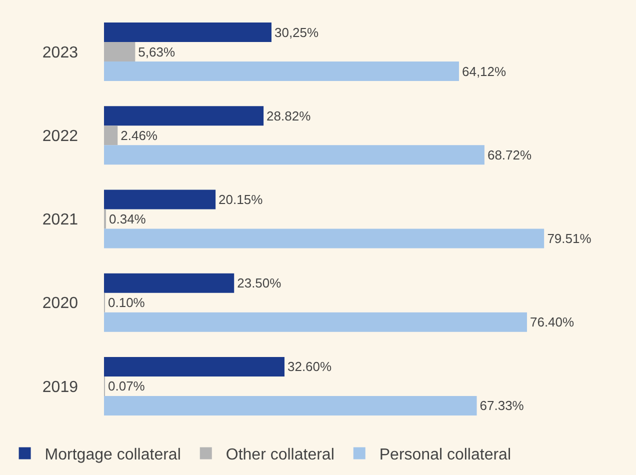 The width and height of the screenshot is (636, 475). I want to click on y-tick-label: 2021, so click(60, 220).